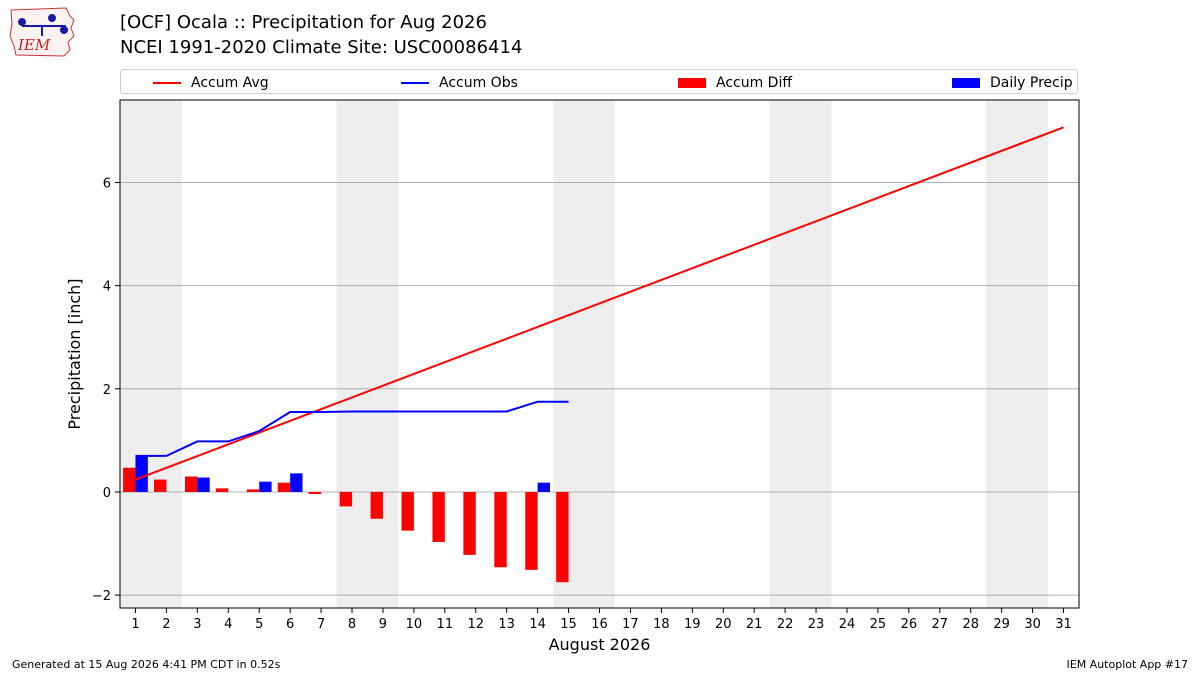 Image resolution: width=1200 pixels, height=675 pixels. I want to click on y-tick-label: 6, so click(107, 184).